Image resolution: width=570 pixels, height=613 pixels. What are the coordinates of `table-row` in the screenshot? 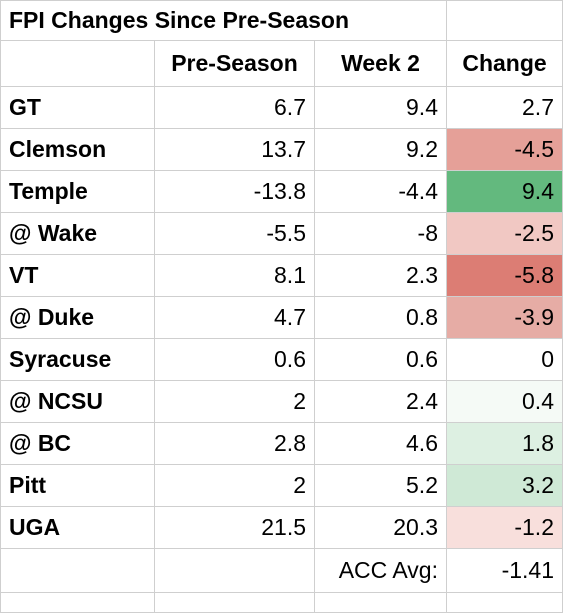 It's located at (281, 602).